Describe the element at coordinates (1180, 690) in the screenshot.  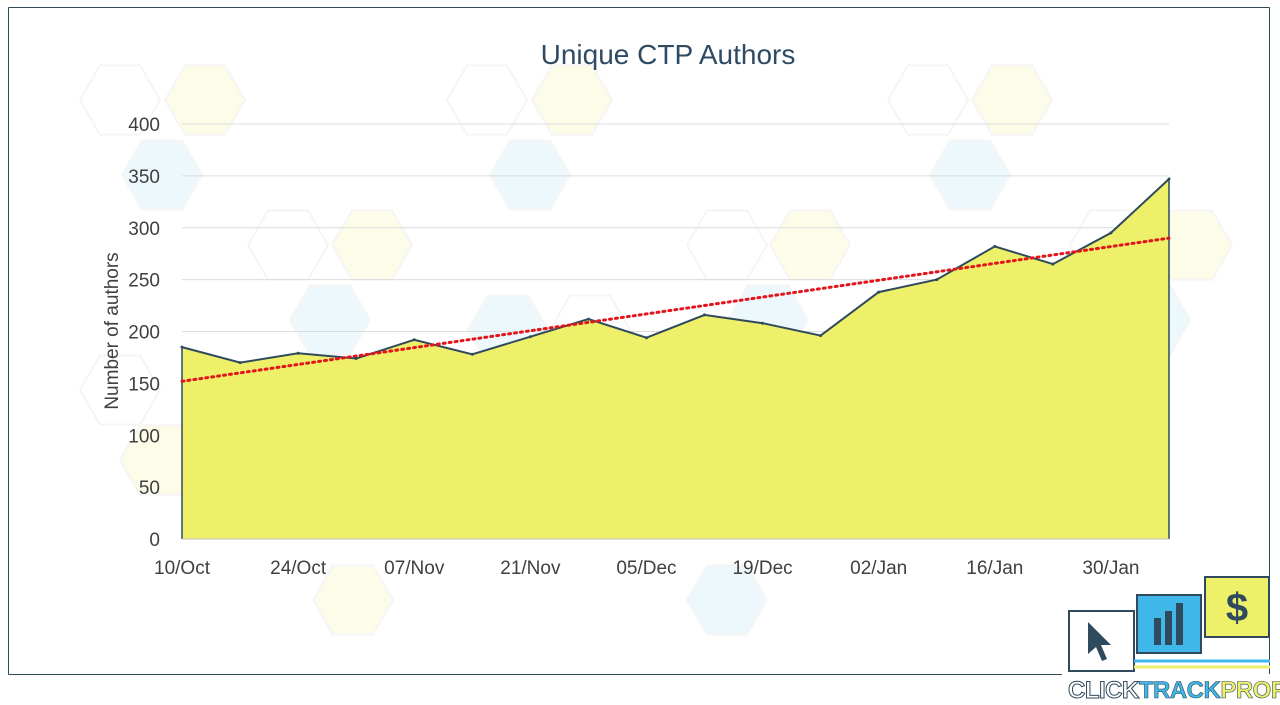
I see `logo-word-track: TRACK` at that location.